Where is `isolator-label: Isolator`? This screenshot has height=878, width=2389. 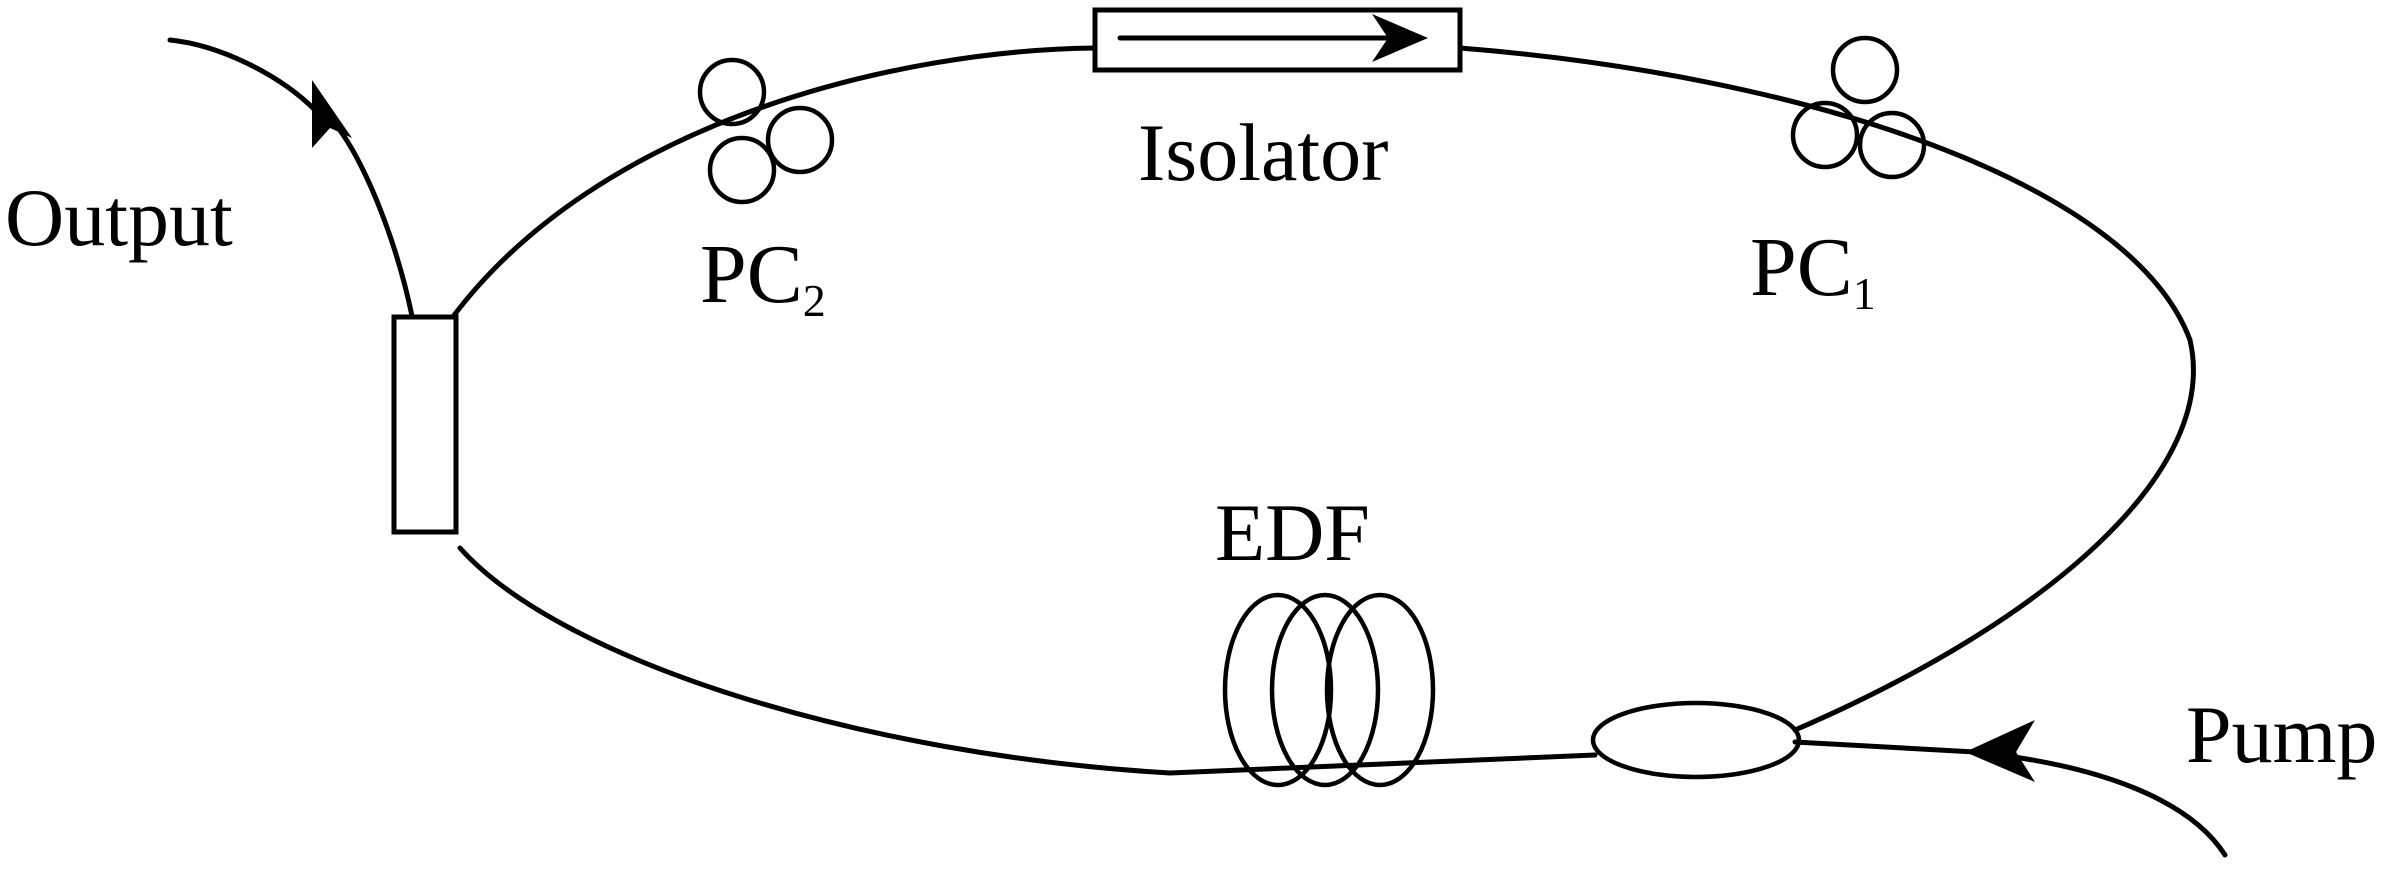 isolator-label: Isolator is located at coordinates (1263, 152).